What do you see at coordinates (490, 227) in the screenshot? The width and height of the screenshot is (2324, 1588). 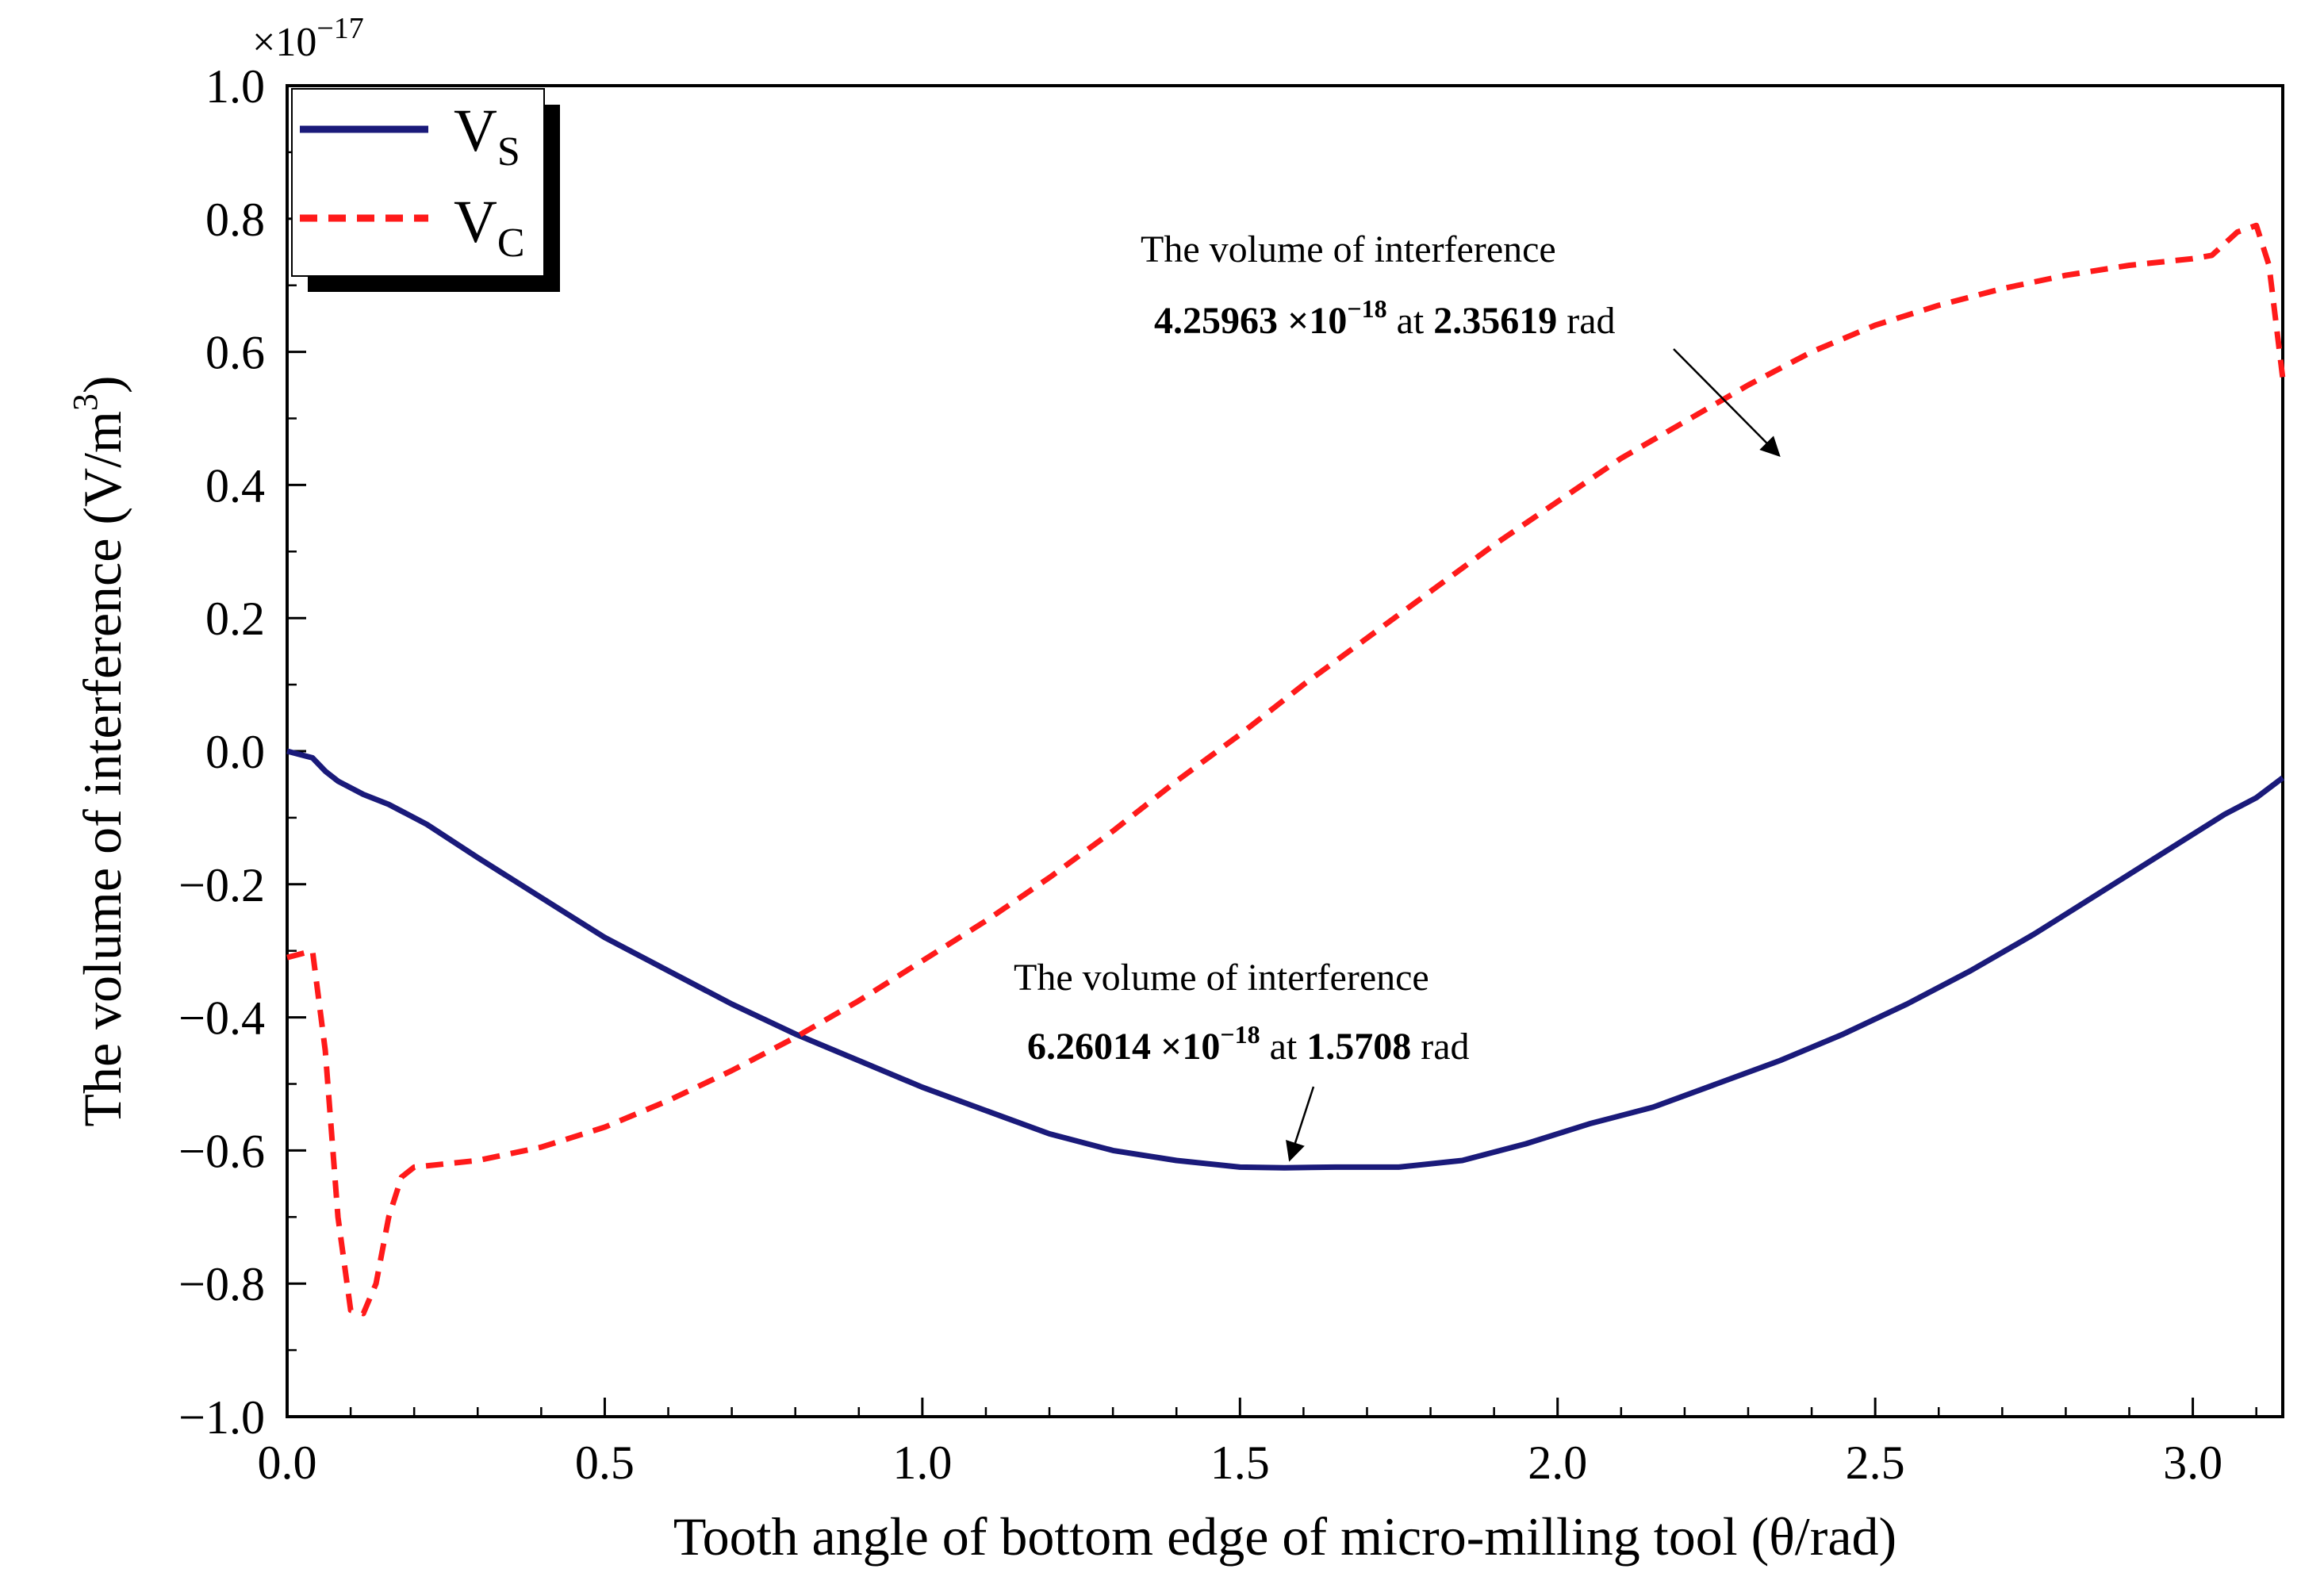 I see `legend-label-vc: VC` at bounding box center [490, 227].